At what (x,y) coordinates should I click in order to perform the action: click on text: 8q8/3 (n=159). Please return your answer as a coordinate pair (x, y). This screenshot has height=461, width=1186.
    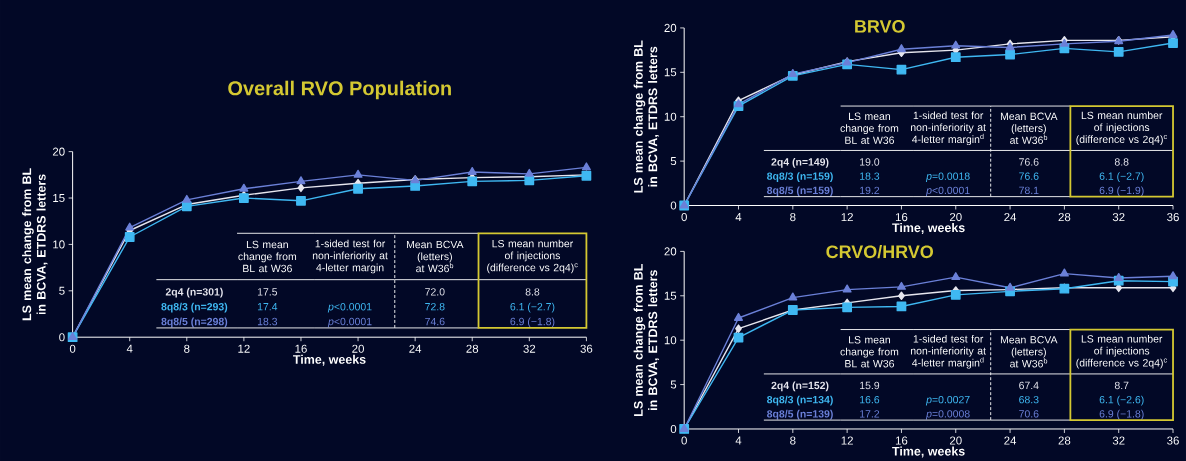
    Looking at the image, I should click on (800, 177).